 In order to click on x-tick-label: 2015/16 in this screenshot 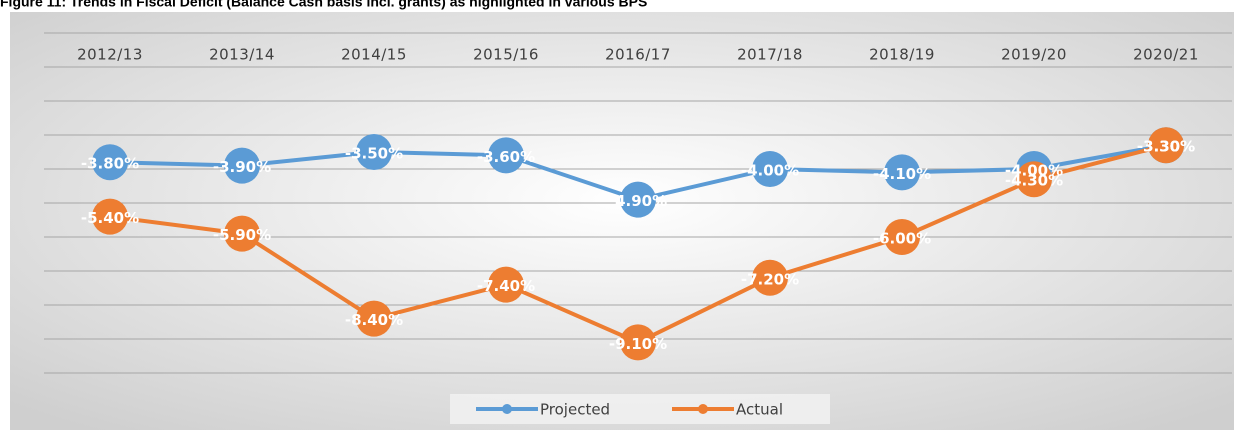, I will do `click(506, 55)`.